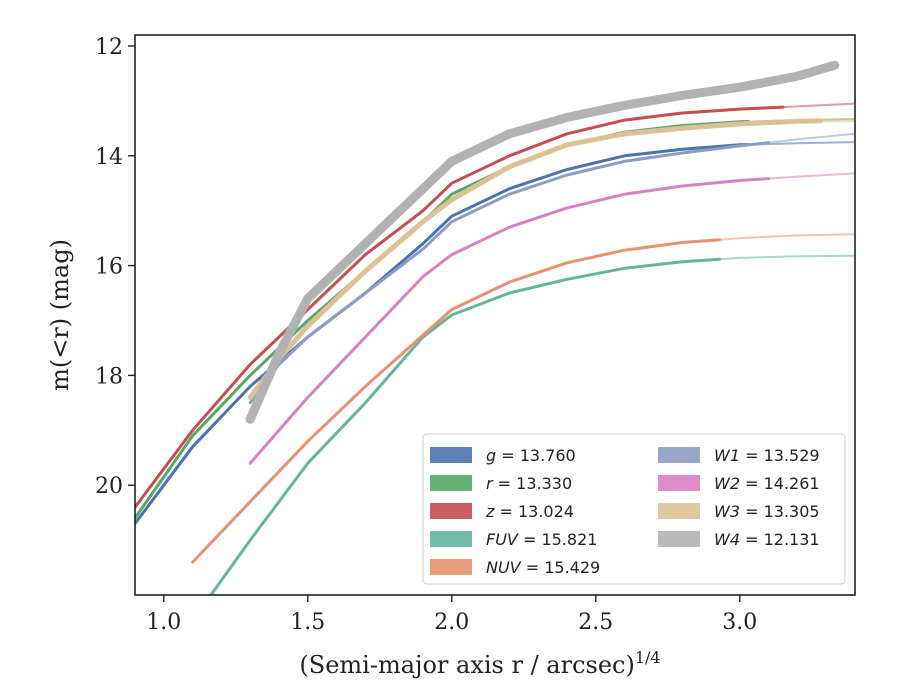 This screenshot has height=700, width=900. What do you see at coordinates (543, 567) in the screenshot?
I see `legend-label-nuv: NUV = 15.429` at bounding box center [543, 567].